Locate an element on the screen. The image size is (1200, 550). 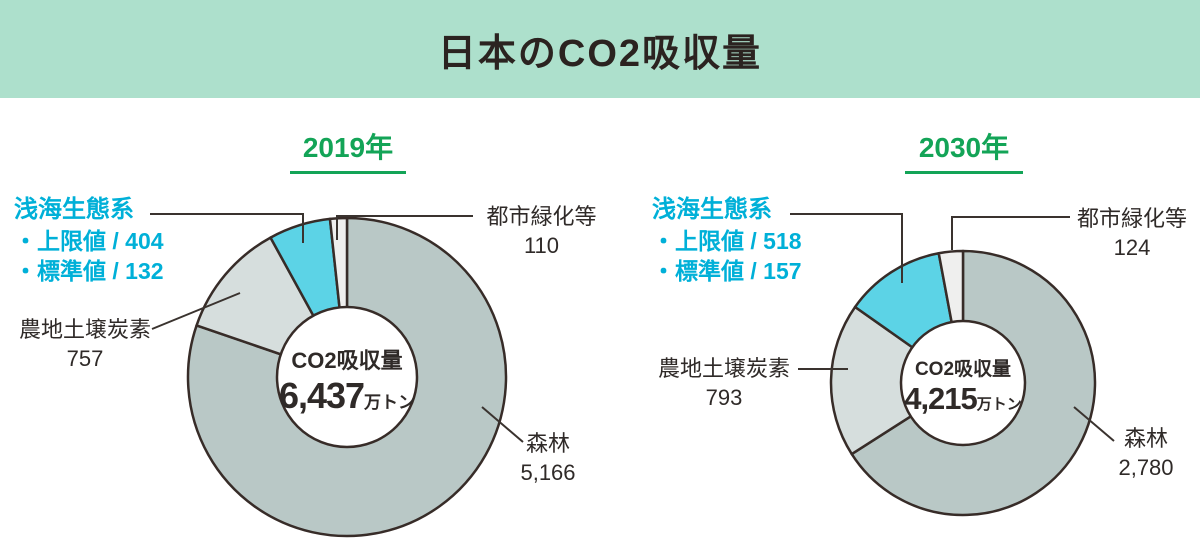
leader-urban-2019 is located at coordinates (404, 227).